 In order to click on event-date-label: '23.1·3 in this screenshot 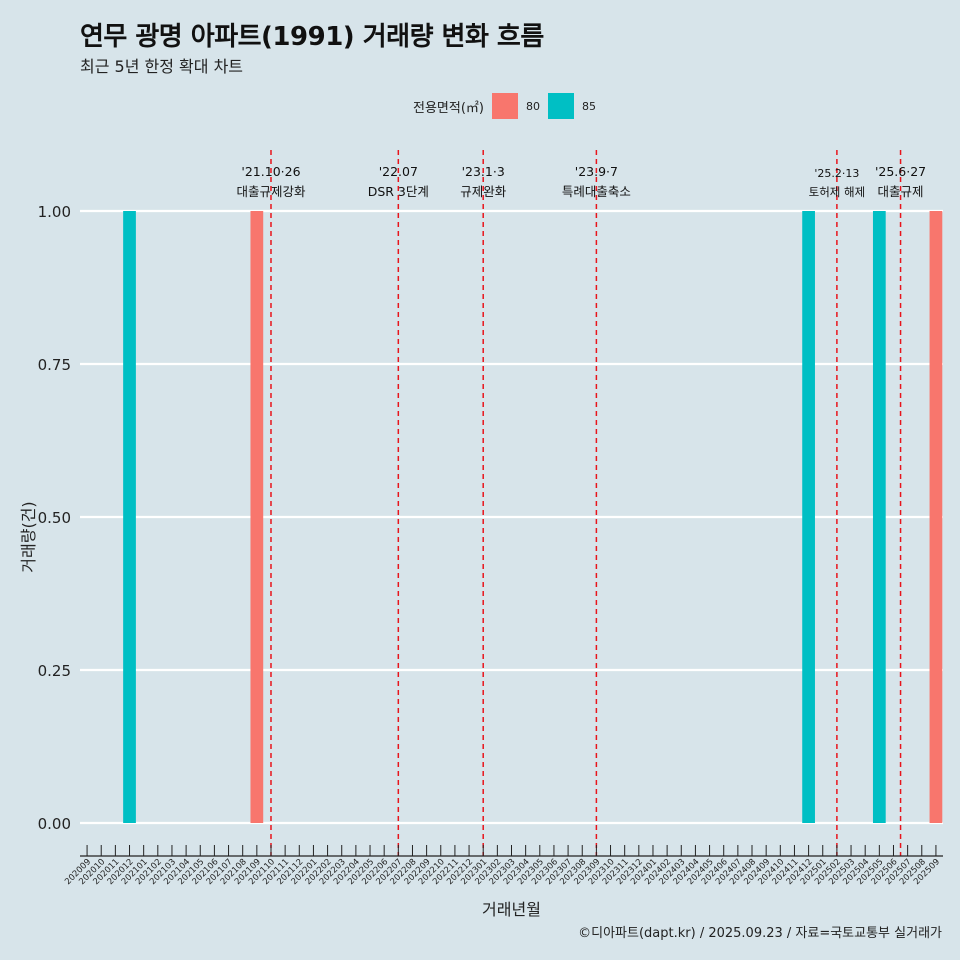, I will do `click(483, 171)`.